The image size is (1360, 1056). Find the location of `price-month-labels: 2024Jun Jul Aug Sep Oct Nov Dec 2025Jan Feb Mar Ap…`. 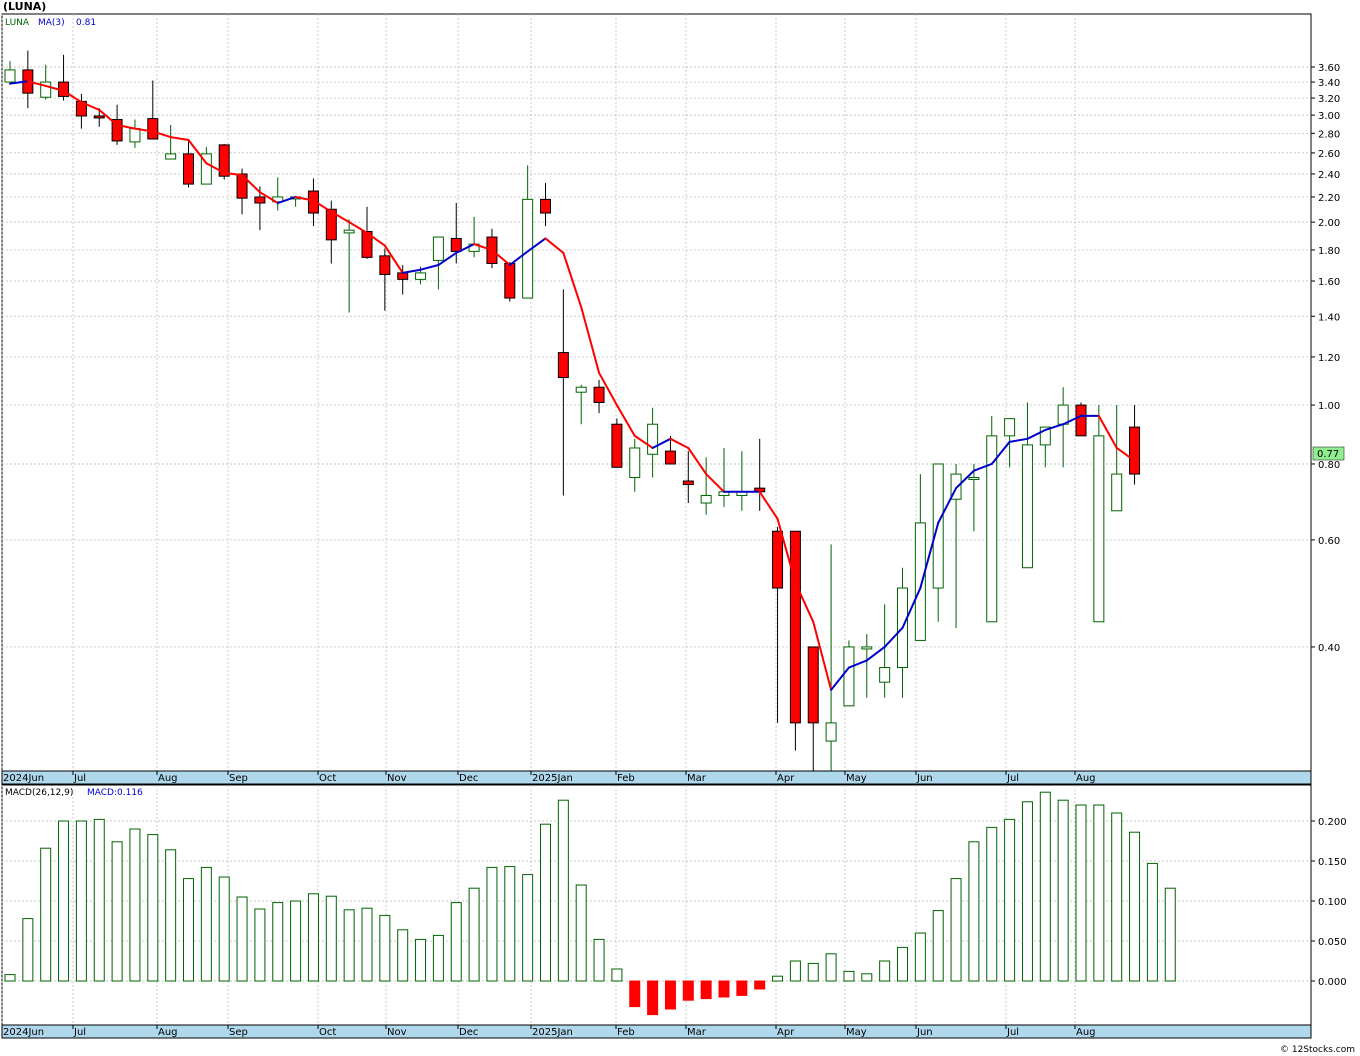

price-month-labels: 2024Jun Jul Aug Sep Oct Nov Dec 2025Jan Feb Mar Ap… is located at coordinates (548, 777).